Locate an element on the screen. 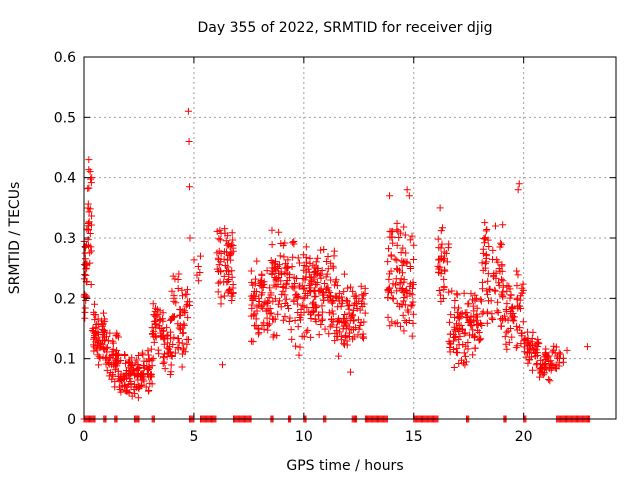  y-tick-label: 0.5 is located at coordinates (65, 118).